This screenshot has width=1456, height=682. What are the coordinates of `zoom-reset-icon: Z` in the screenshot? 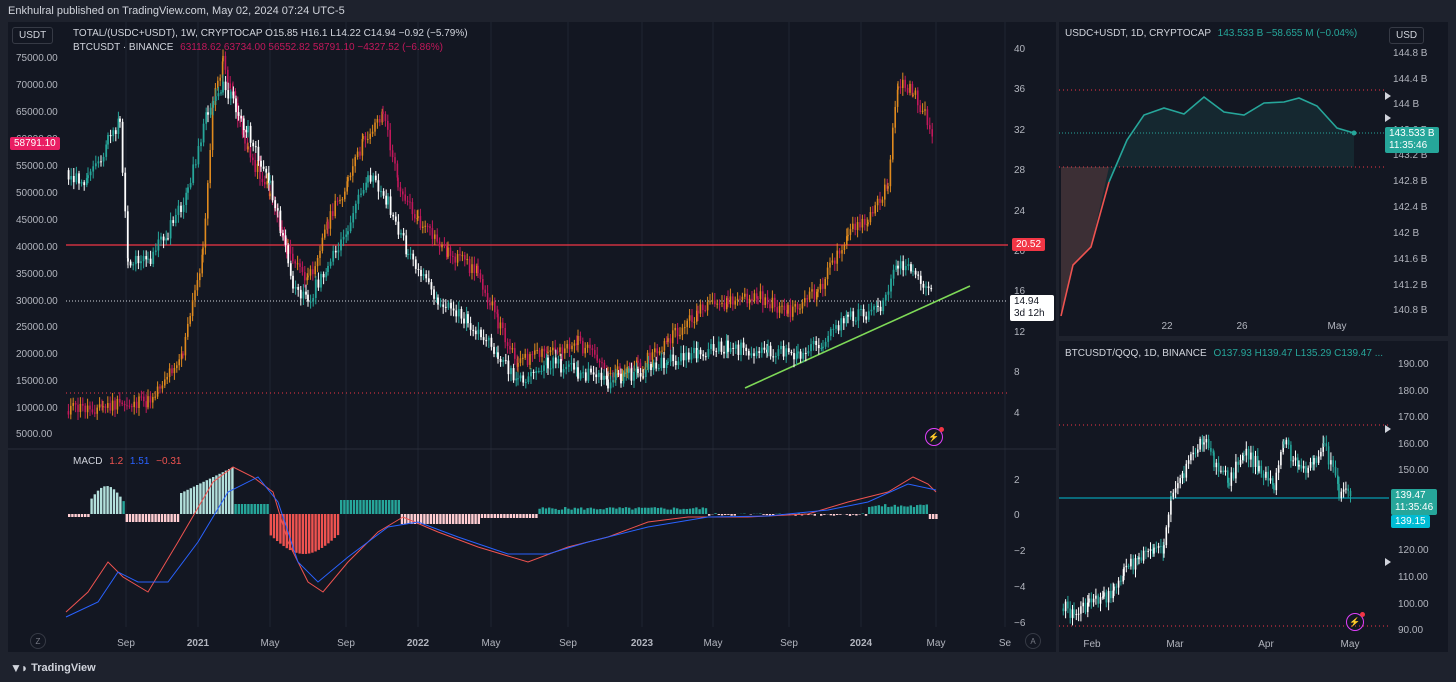 It's located at (38, 641).